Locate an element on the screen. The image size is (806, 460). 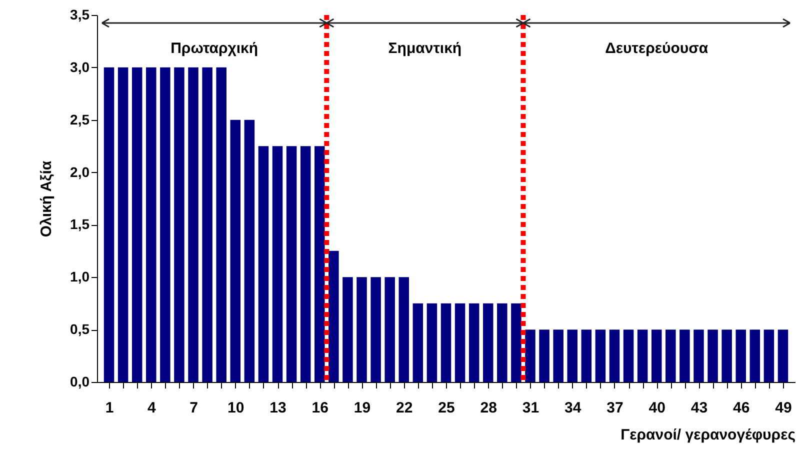
x-tick-label: 28 is located at coordinates (488, 408).